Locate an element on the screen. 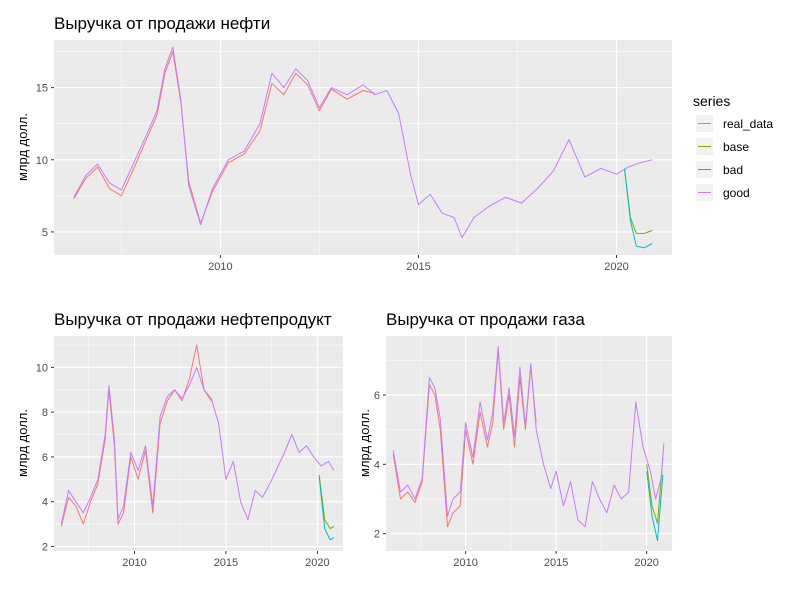  legend-entry-label: bad is located at coordinates (733, 170).